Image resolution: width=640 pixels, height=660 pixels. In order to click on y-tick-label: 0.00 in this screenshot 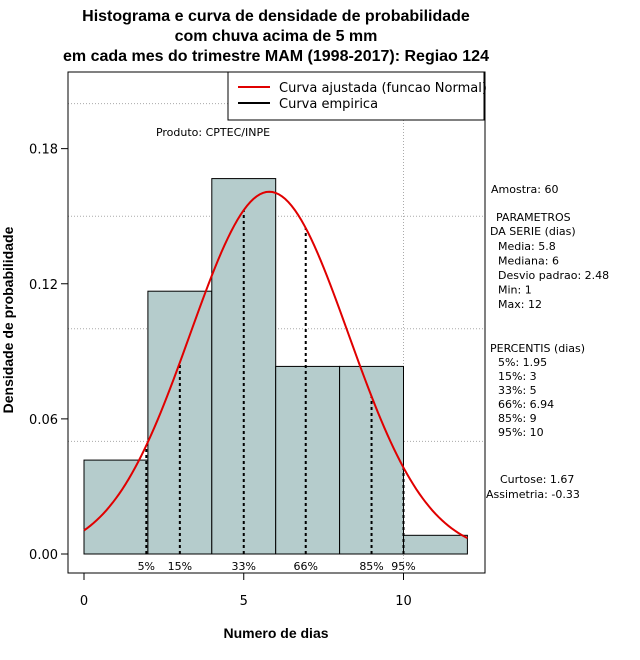, I will do `click(43, 555)`.